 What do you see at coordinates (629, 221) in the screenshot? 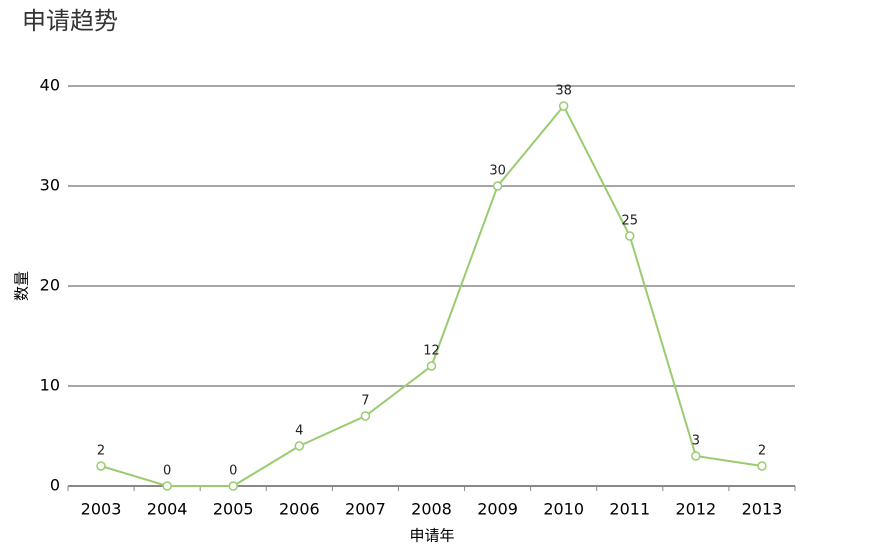
I see `data-label: 25` at bounding box center [629, 221].